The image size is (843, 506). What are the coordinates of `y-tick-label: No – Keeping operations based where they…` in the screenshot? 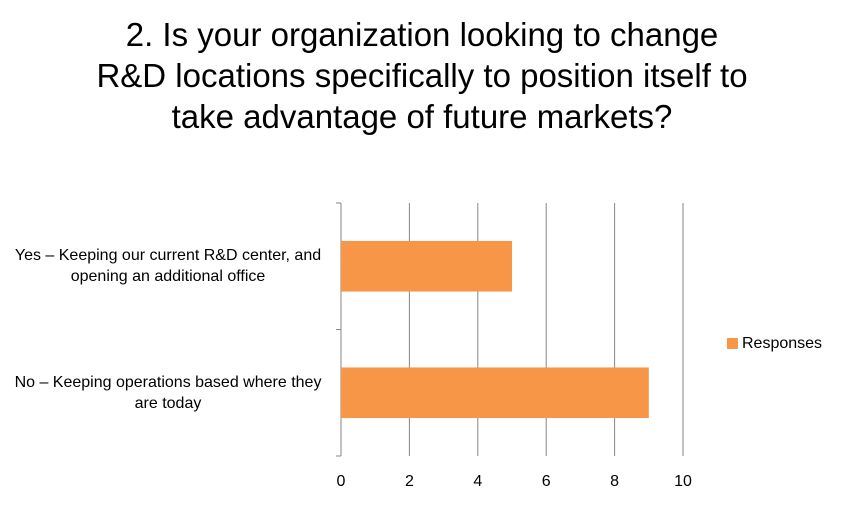 It's located at (168, 392).